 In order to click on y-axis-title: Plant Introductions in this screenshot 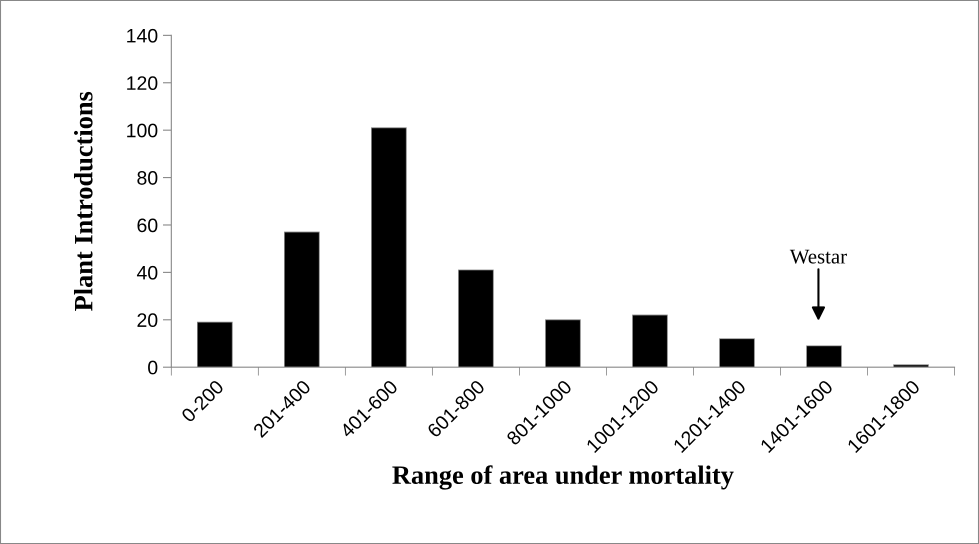, I will do `click(83, 201)`.